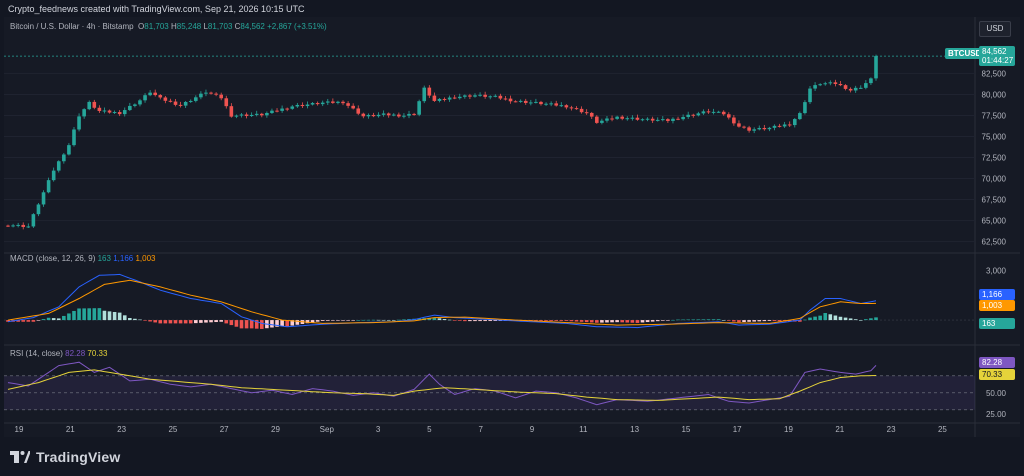  What do you see at coordinates (141, 26) in the screenshot?
I see `open-label: O` at bounding box center [141, 26].